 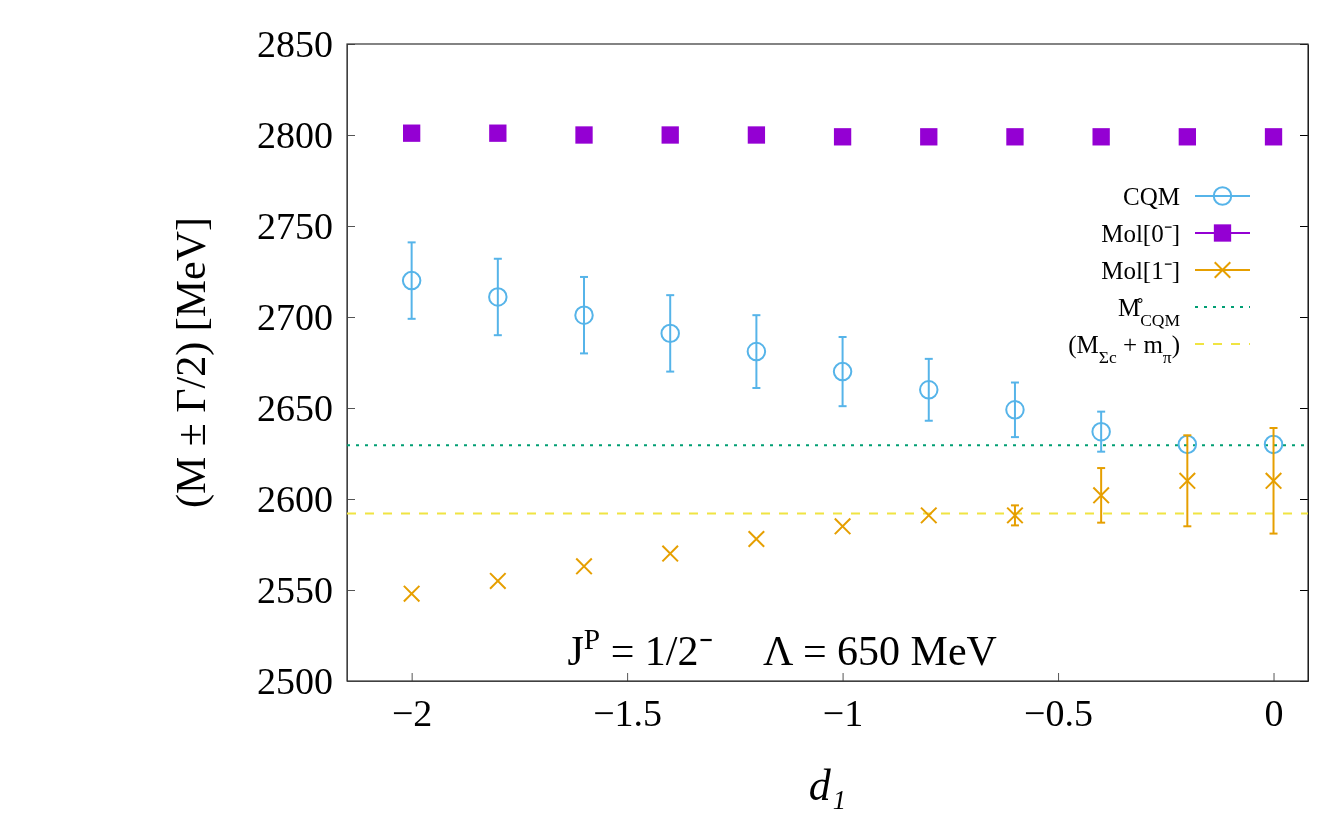 I want to click on legend-label: Mol[0⁻], so click(x=1140, y=233).